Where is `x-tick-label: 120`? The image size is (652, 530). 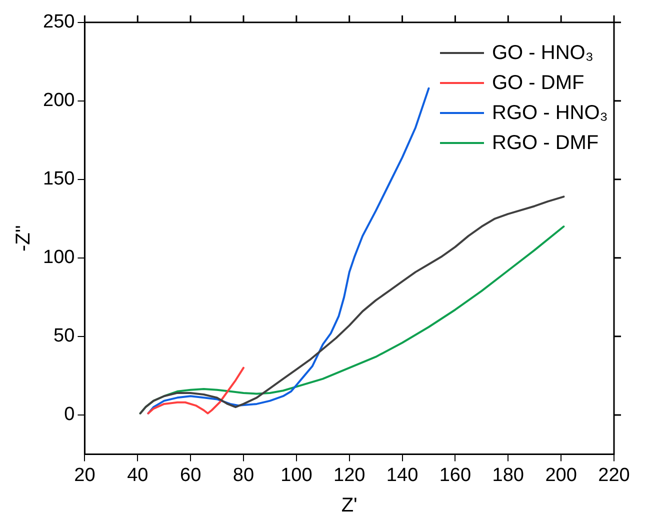
x-tick-label: 120 is located at coordinates (350, 475).